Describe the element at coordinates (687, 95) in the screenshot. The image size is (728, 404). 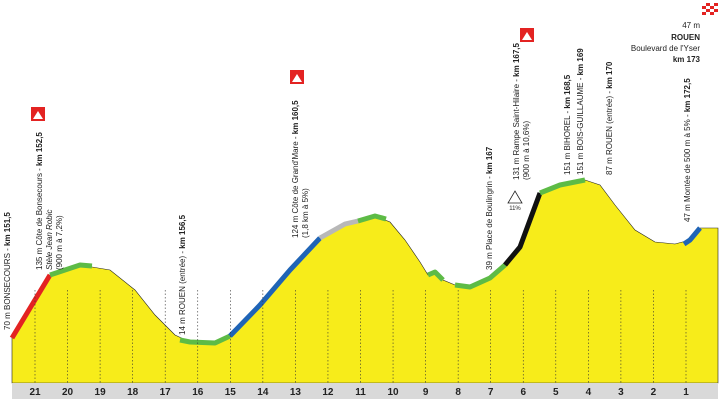
I see `annotation-km: km 172,5` at that location.